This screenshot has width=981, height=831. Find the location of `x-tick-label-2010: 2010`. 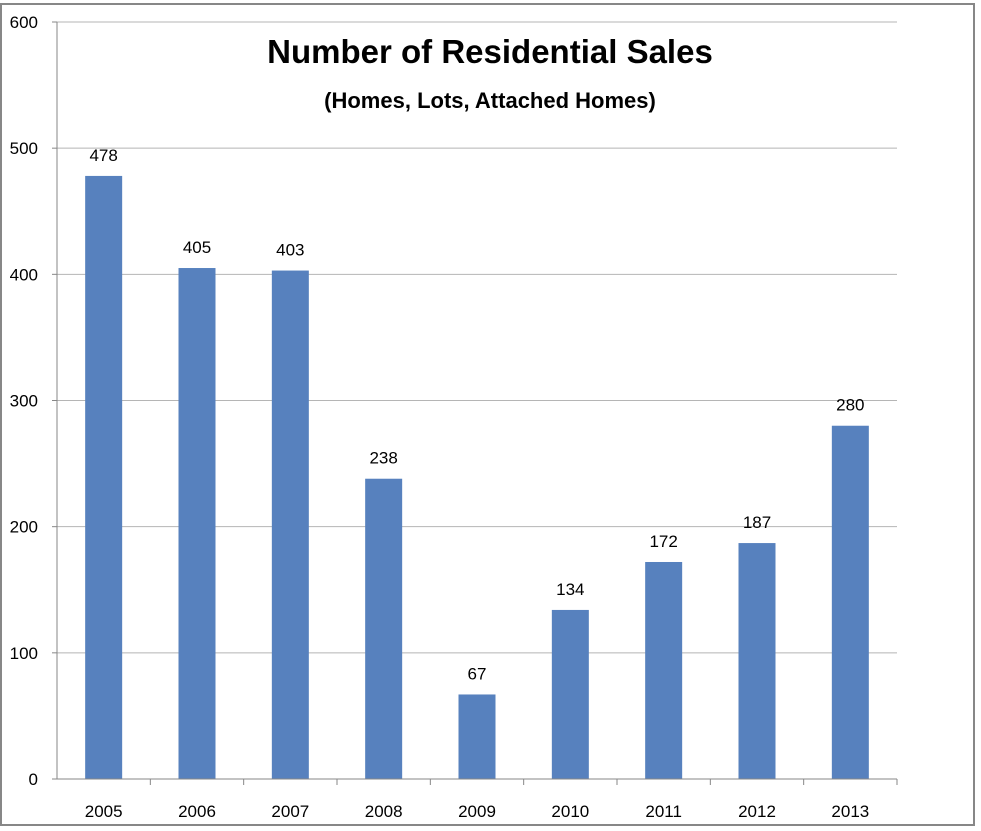

x-tick-label-2010: 2010 is located at coordinates (570, 811).